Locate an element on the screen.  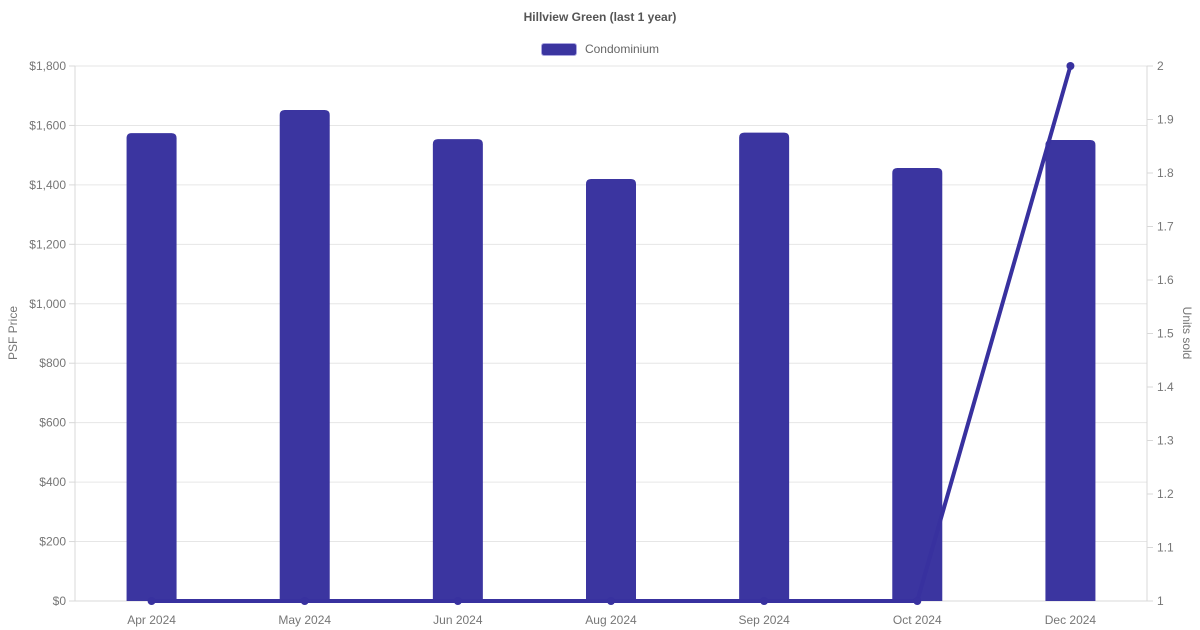
right-axis-tick-label: 1.9 is located at coordinates (1165, 120).